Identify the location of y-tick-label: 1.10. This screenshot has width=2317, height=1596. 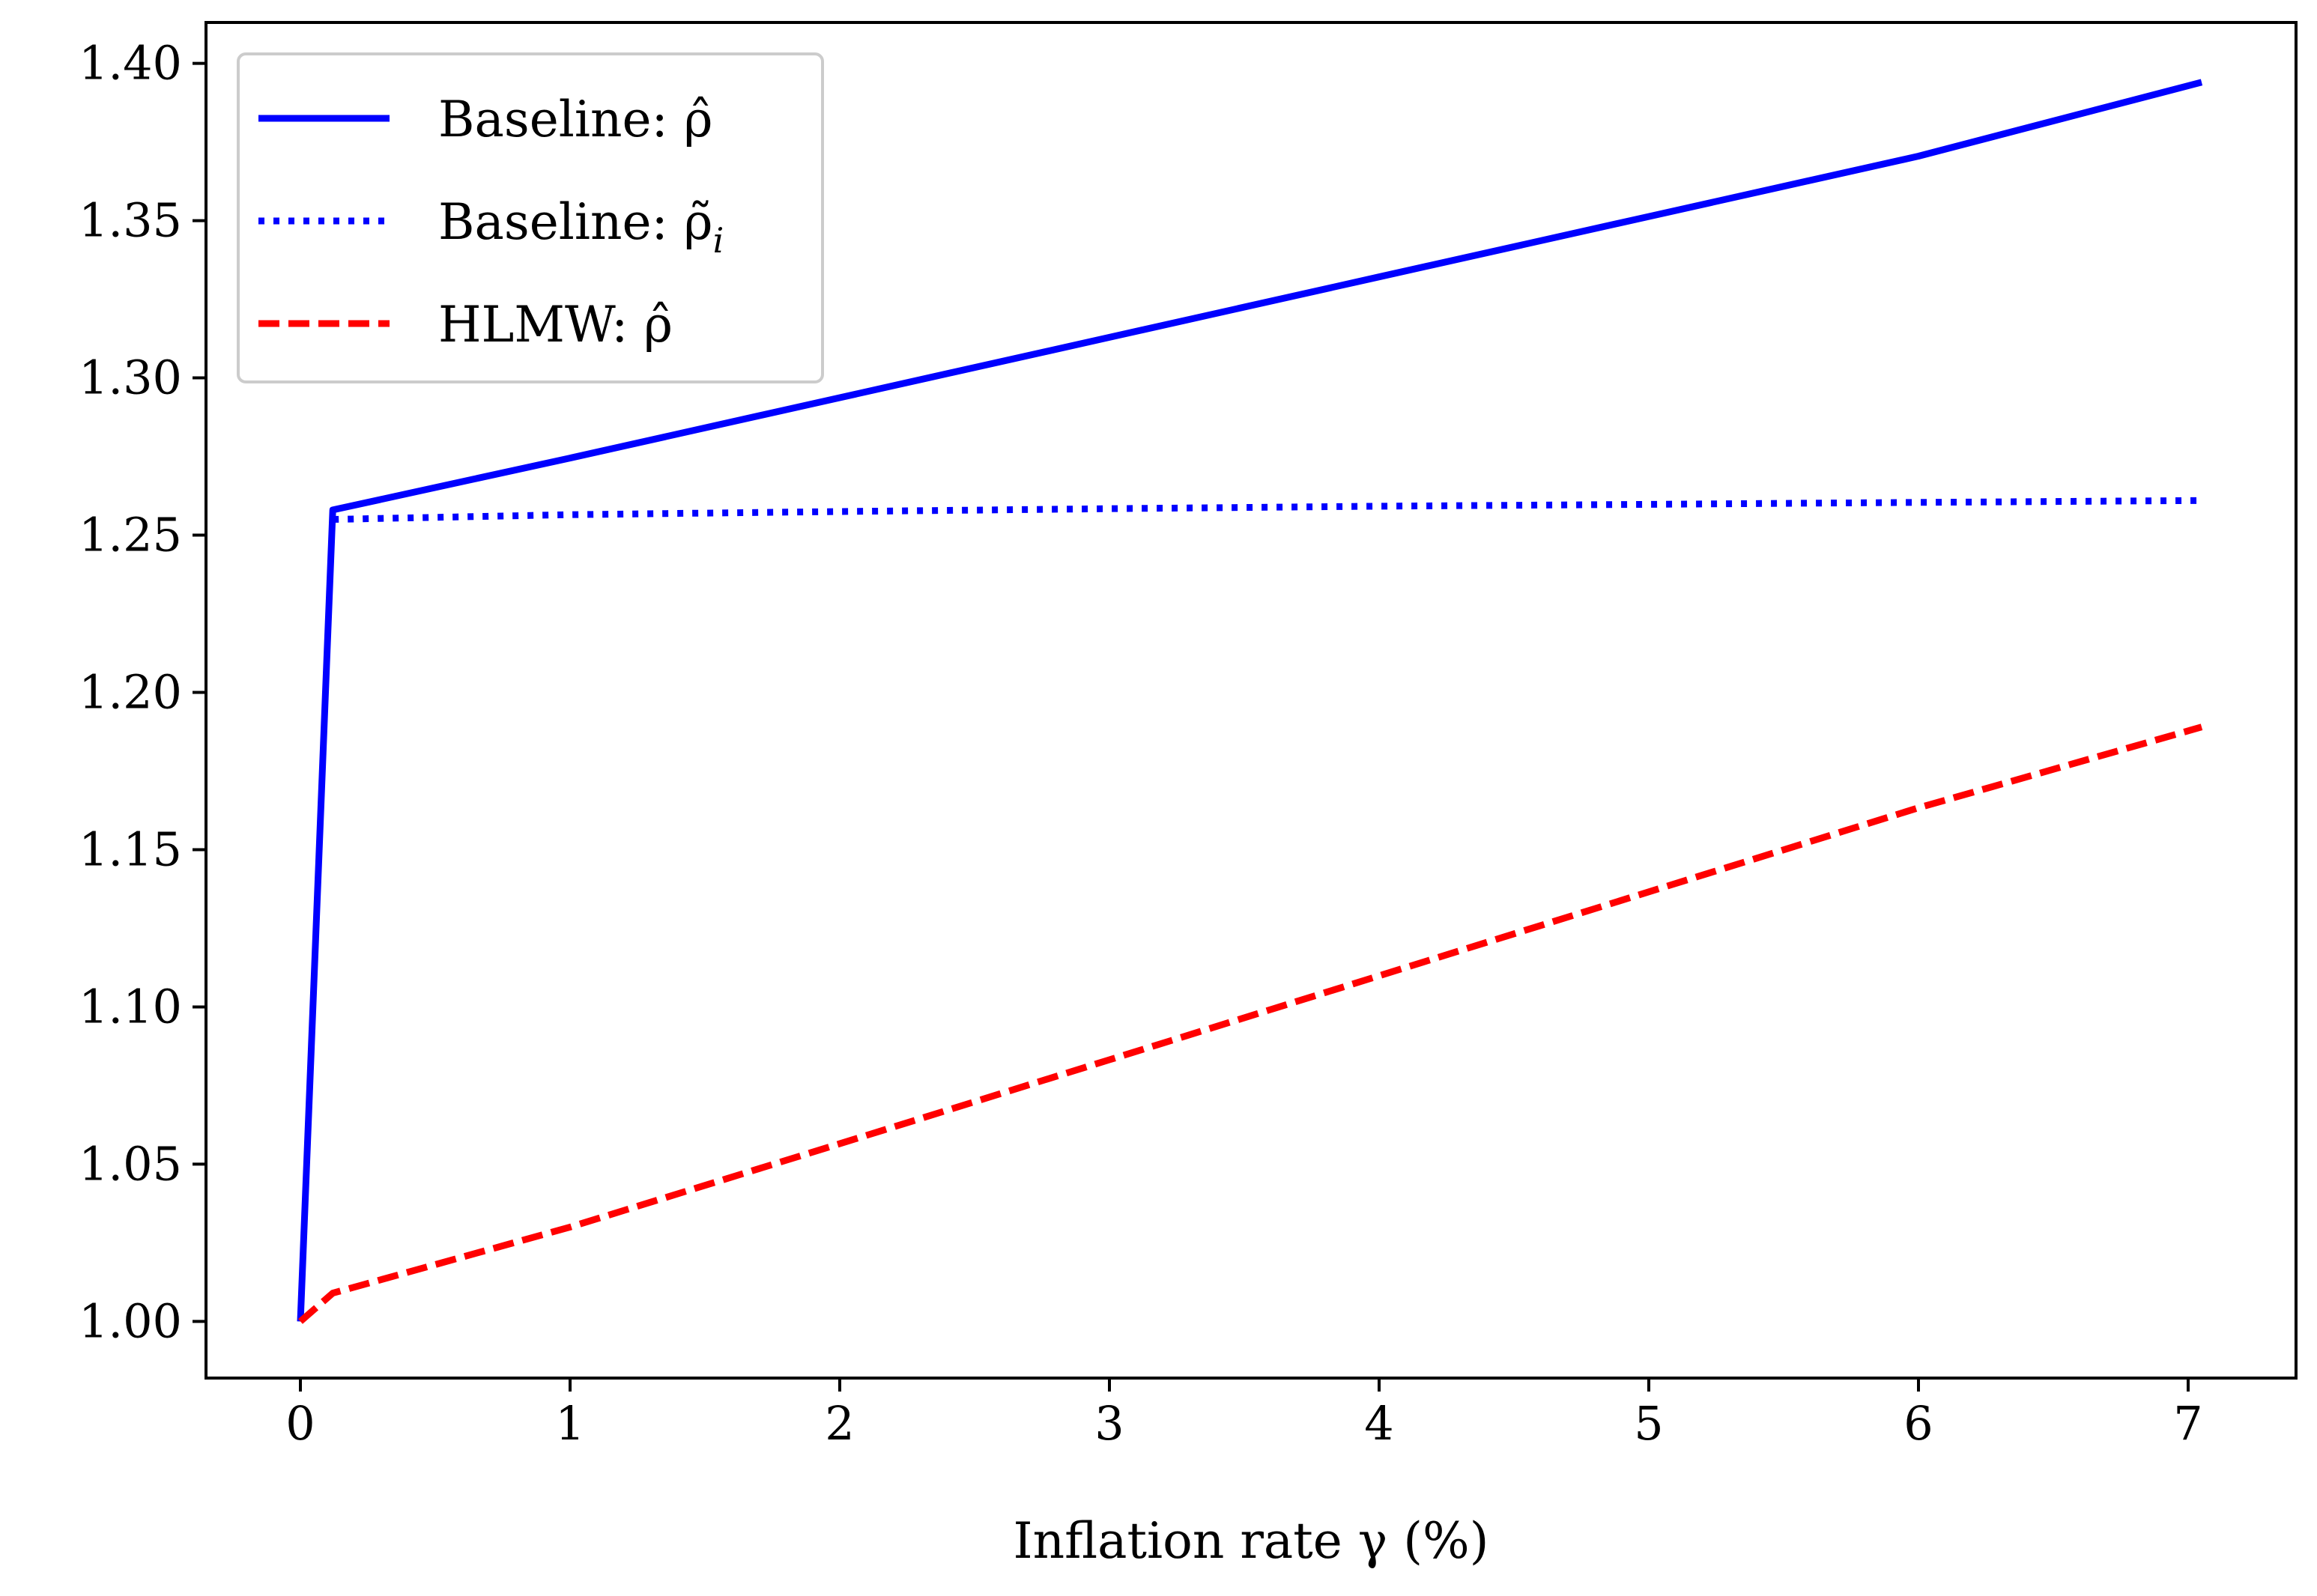
(130, 1007).